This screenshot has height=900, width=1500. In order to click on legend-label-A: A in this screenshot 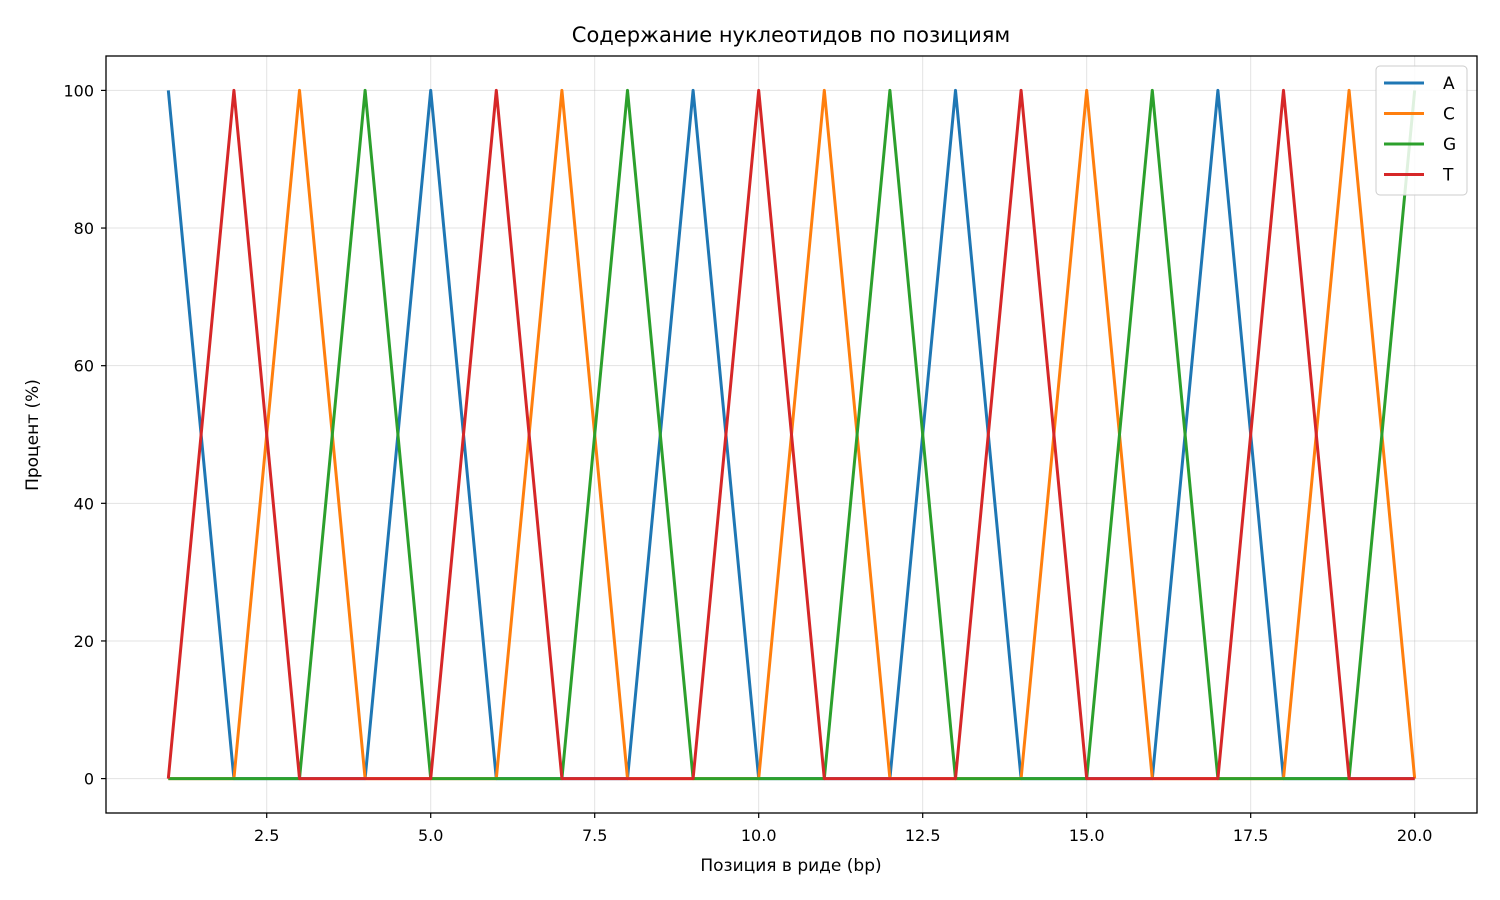, I will do `click(1449, 84)`.